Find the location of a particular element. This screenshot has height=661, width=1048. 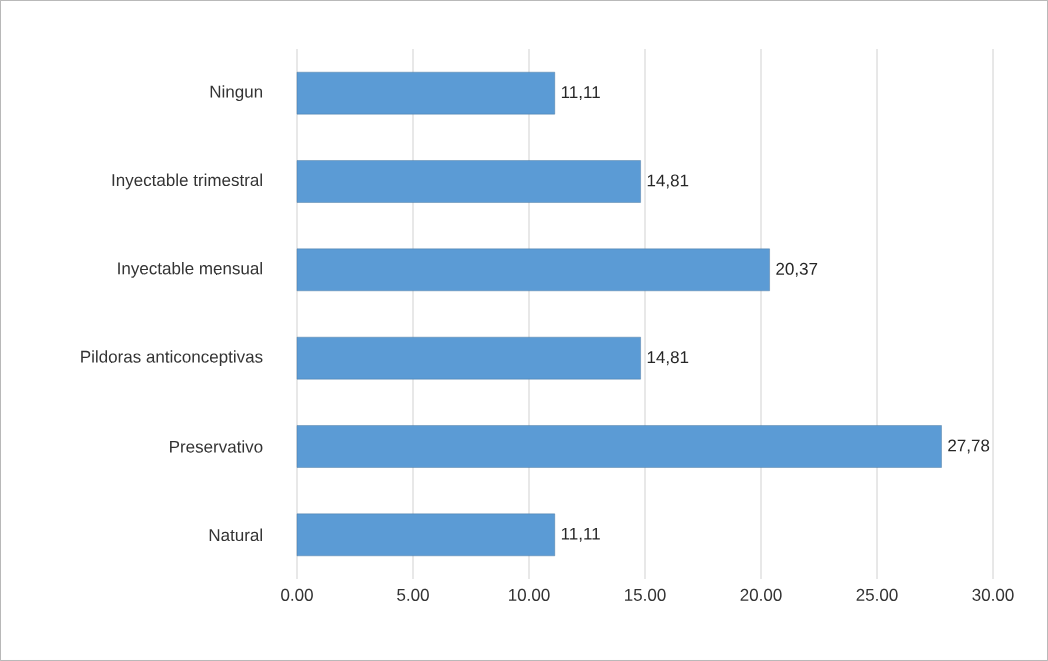

data-label: 20,37 is located at coordinates (797, 269).